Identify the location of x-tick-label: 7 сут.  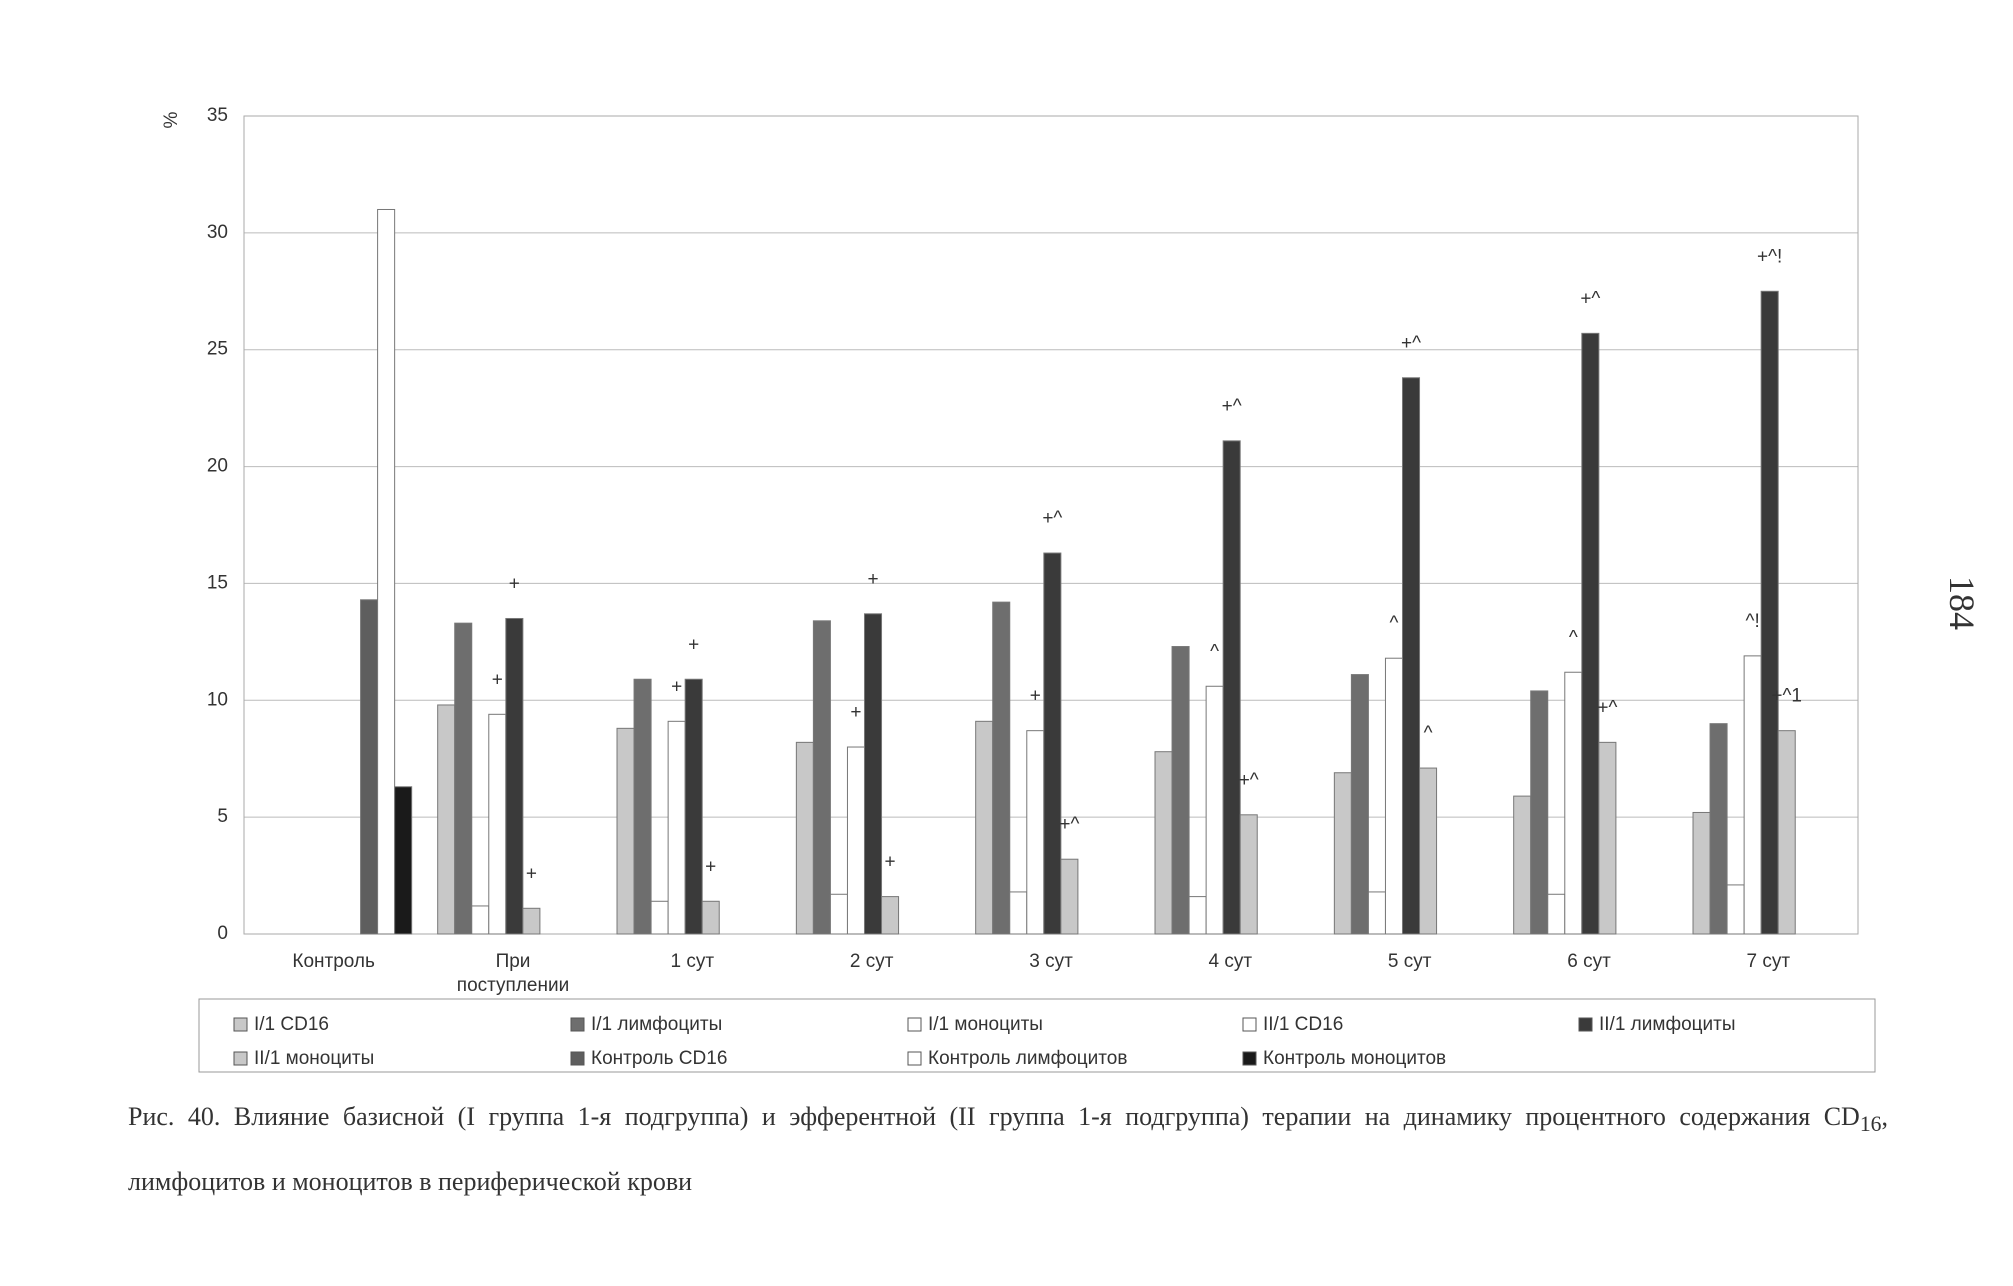
(1768, 961).